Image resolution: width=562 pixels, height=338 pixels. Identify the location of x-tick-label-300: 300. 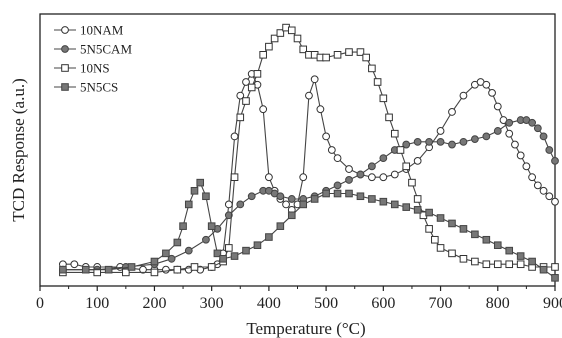
(212, 303).